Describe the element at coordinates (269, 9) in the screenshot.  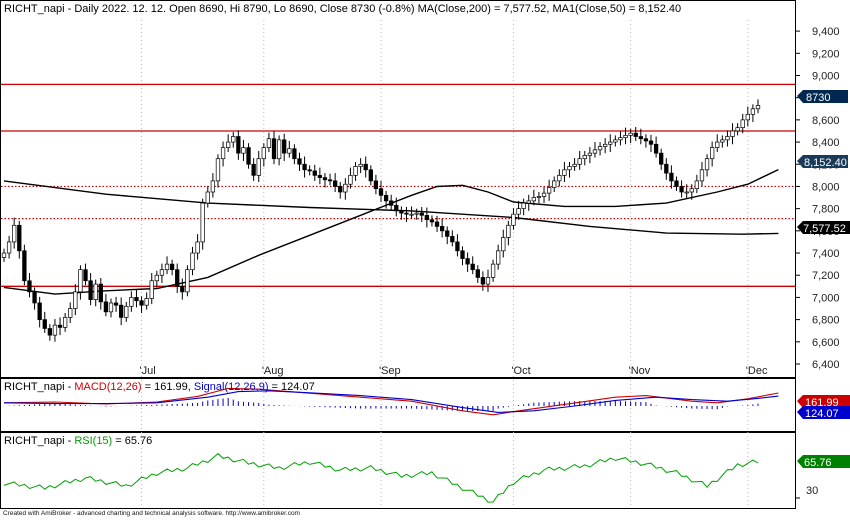
I see `price-sep-3: ,` at that location.